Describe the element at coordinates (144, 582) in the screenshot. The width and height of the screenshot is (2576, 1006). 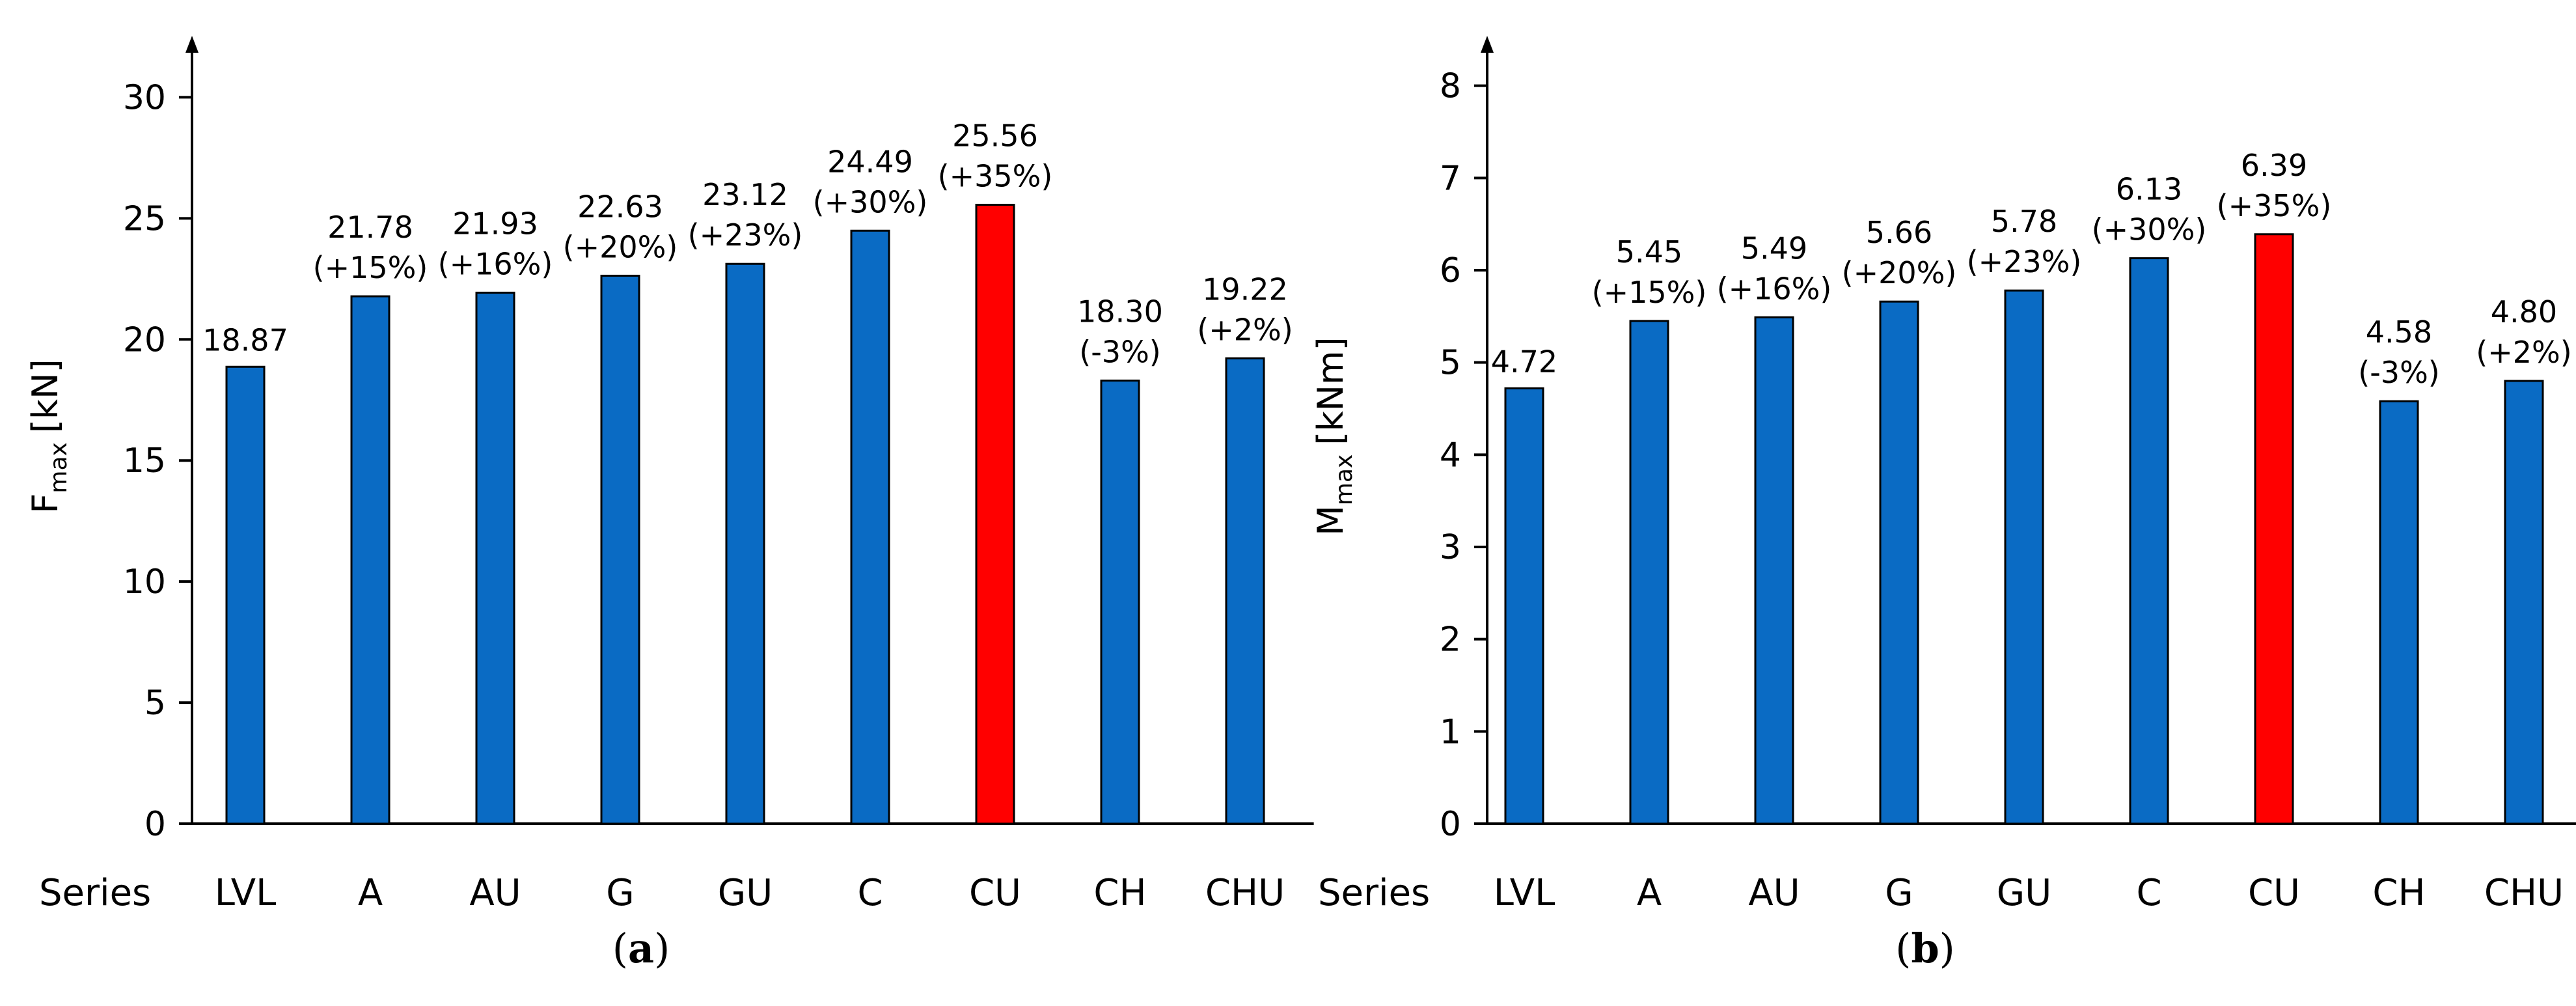
I see `y-tick-label: 10` at that location.